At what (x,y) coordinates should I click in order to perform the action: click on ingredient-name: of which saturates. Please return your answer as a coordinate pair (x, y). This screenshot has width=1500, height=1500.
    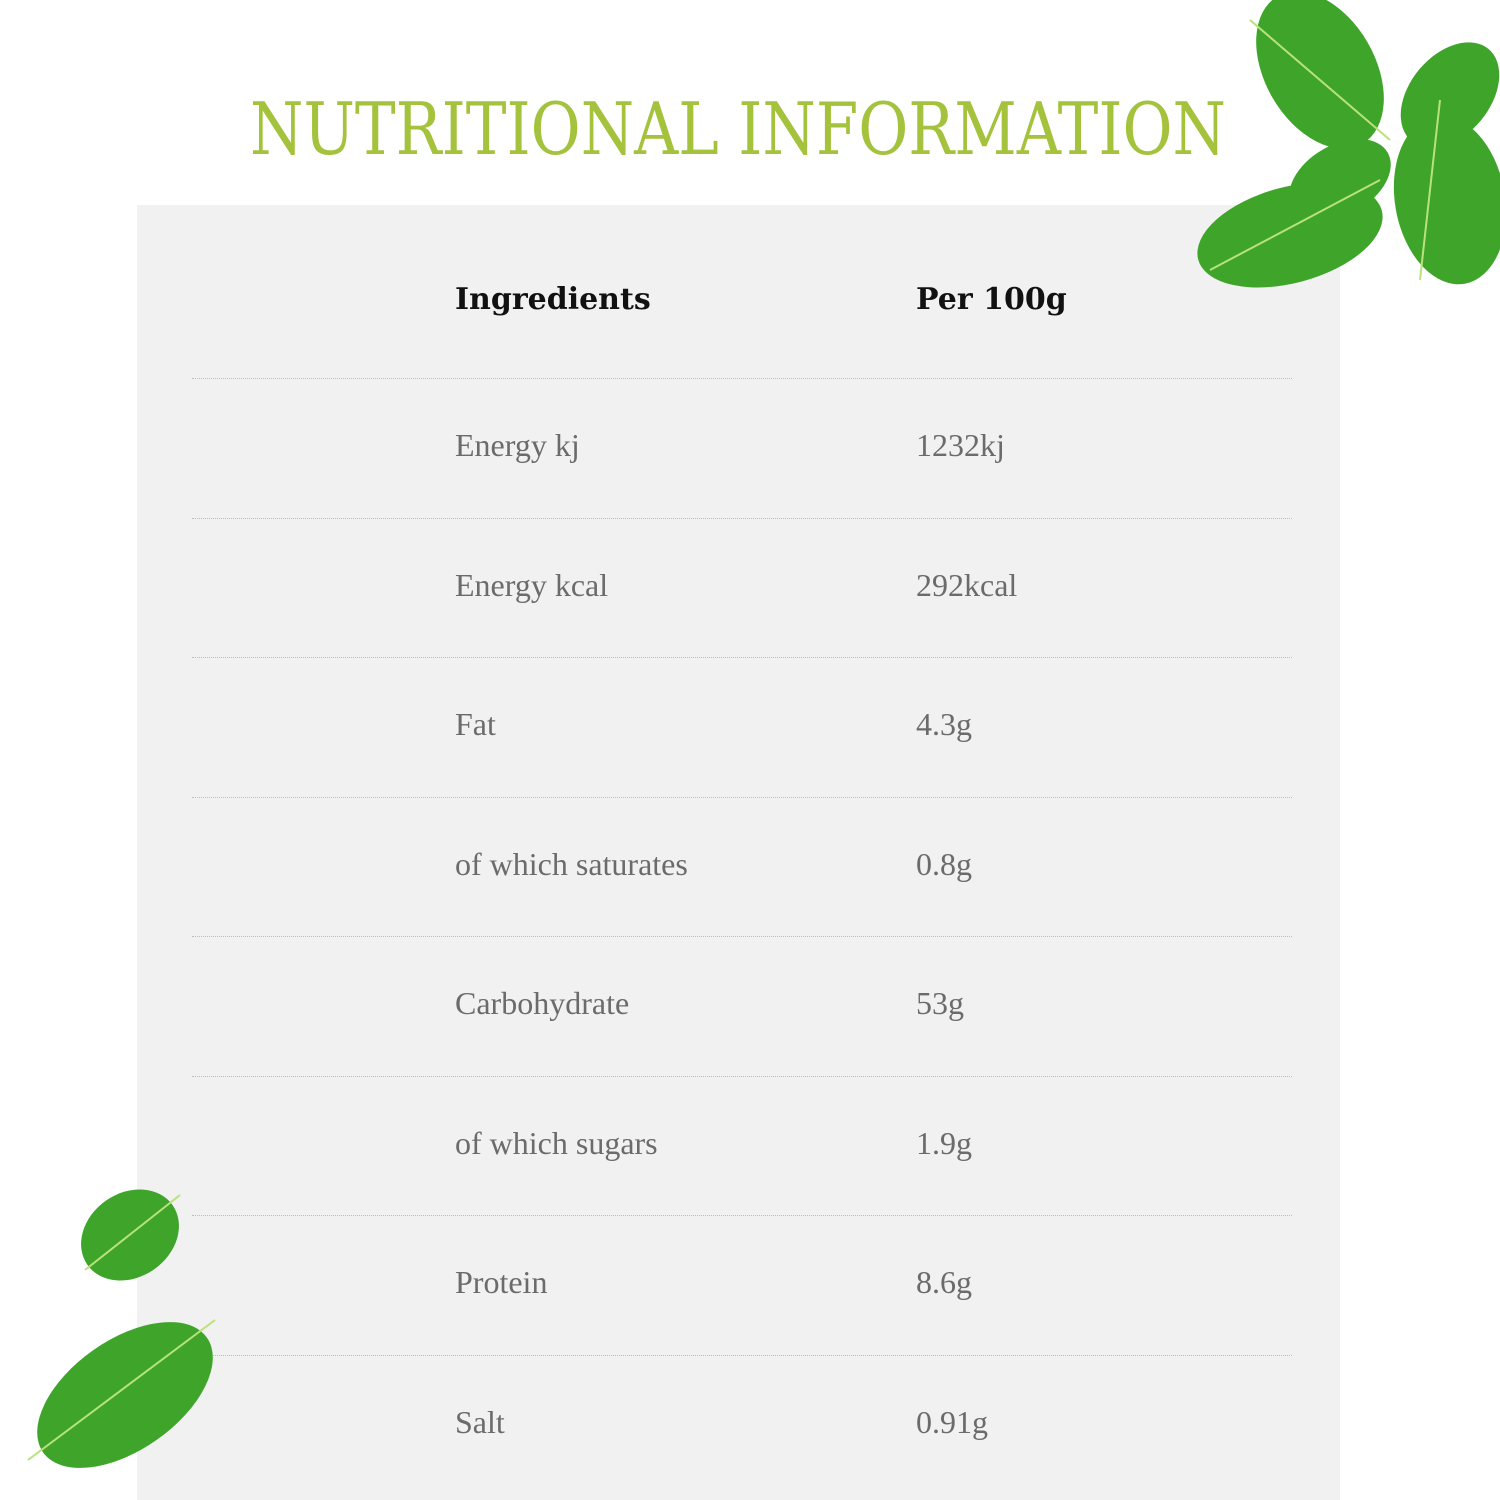
    Looking at the image, I should click on (571, 863).